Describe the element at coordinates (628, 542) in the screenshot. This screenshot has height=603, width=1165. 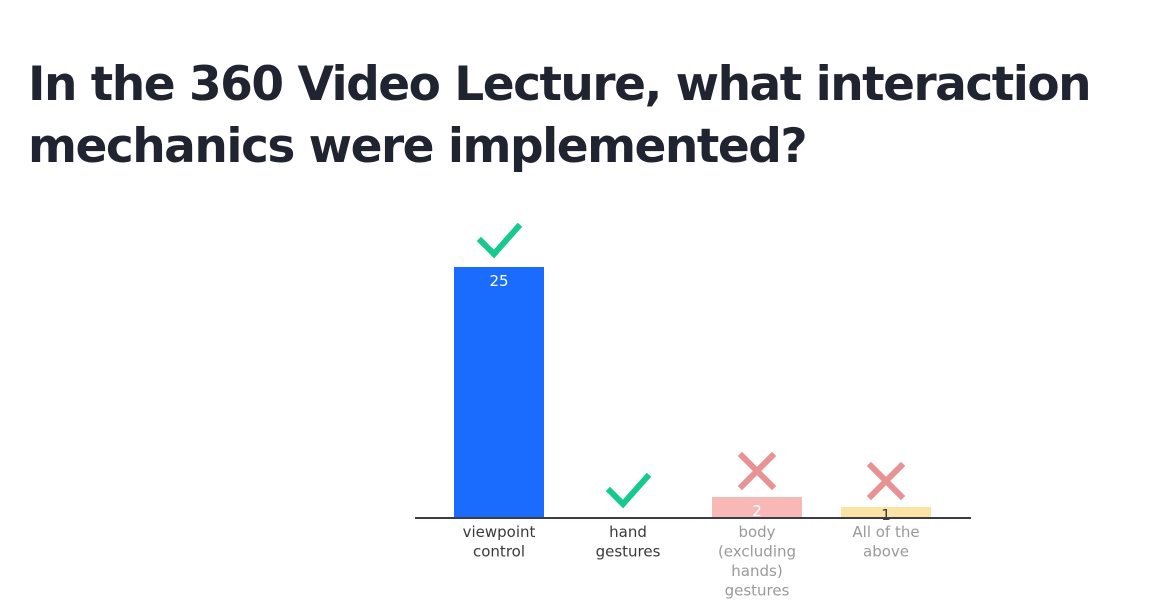
I see `category-label-1: hand gestures` at that location.